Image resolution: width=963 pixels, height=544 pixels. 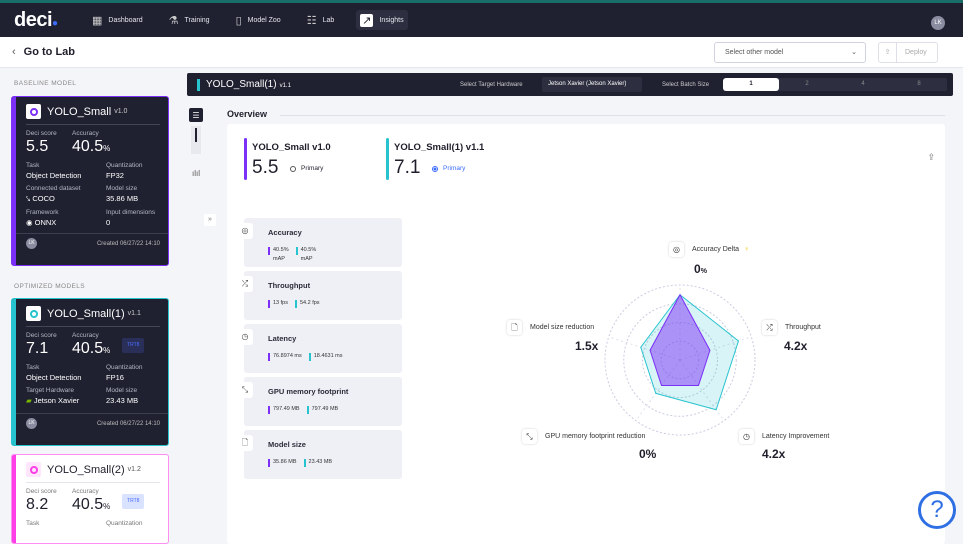 I want to click on lab-icon: ☷, so click(x=311, y=20).